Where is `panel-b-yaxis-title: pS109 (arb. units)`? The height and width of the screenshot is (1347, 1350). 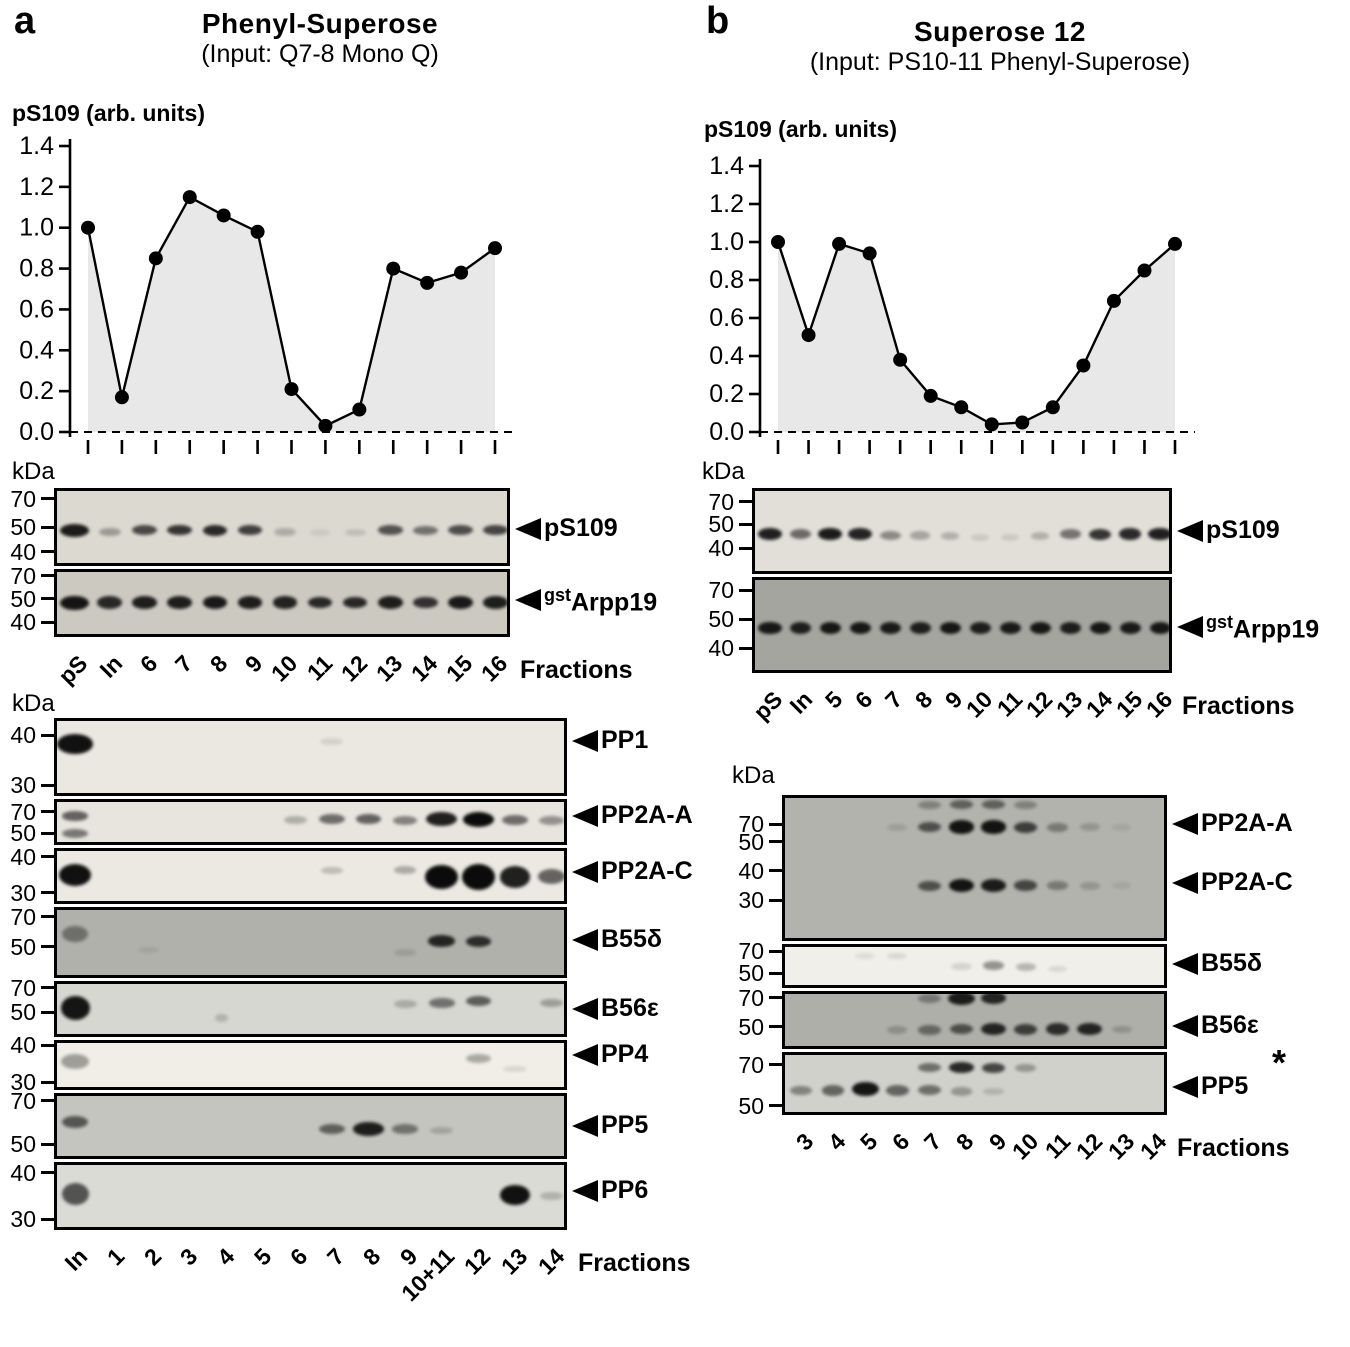
panel-b-yaxis-title: pS109 (arb. units) is located at coordinates (800, 129).